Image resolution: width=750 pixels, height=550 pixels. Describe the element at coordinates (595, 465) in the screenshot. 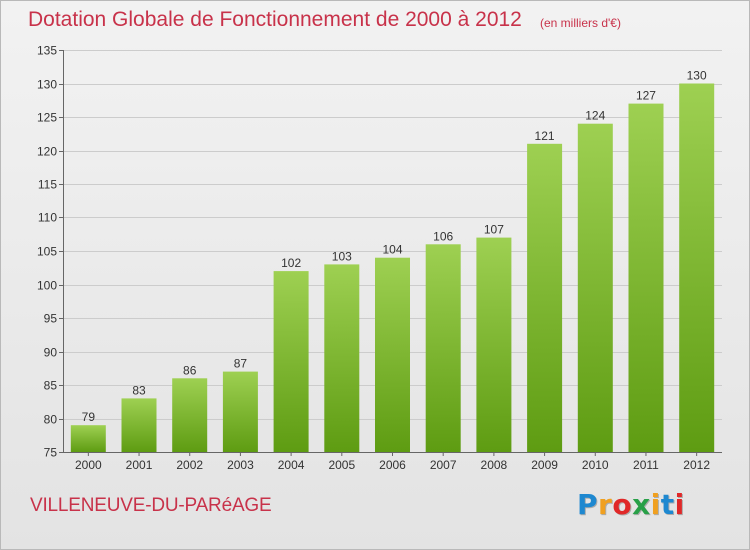

I see `x-tick-label: 2010` at that location.